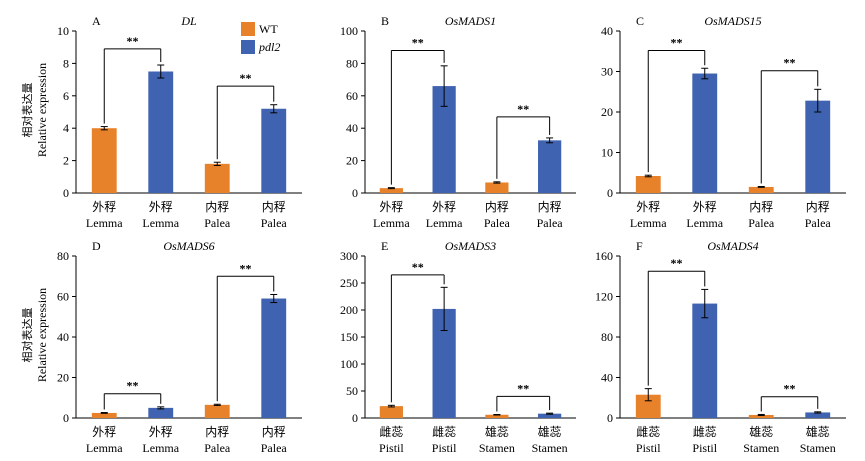  Describe the element at coordinates (96, 21) in the screenshot. I see `panel-letter: A` at that location.